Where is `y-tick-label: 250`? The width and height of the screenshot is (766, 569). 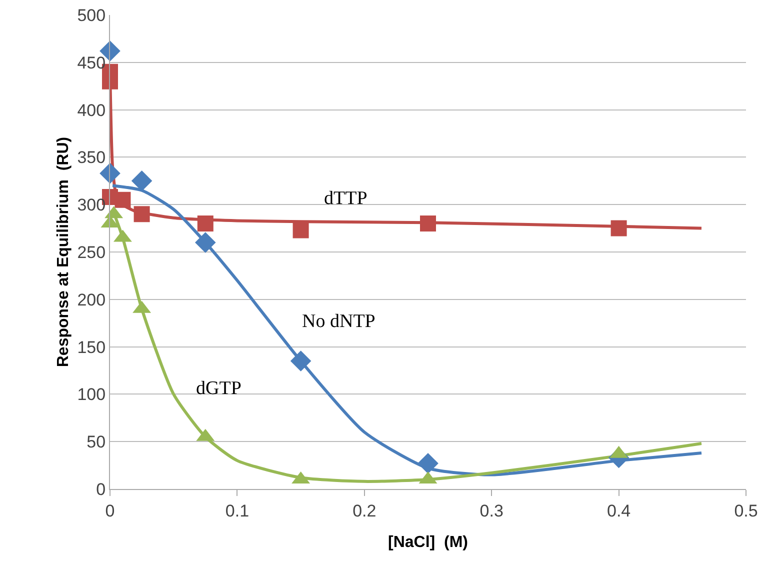 y-tick-label: 250 is located at coordinates (91, 252).